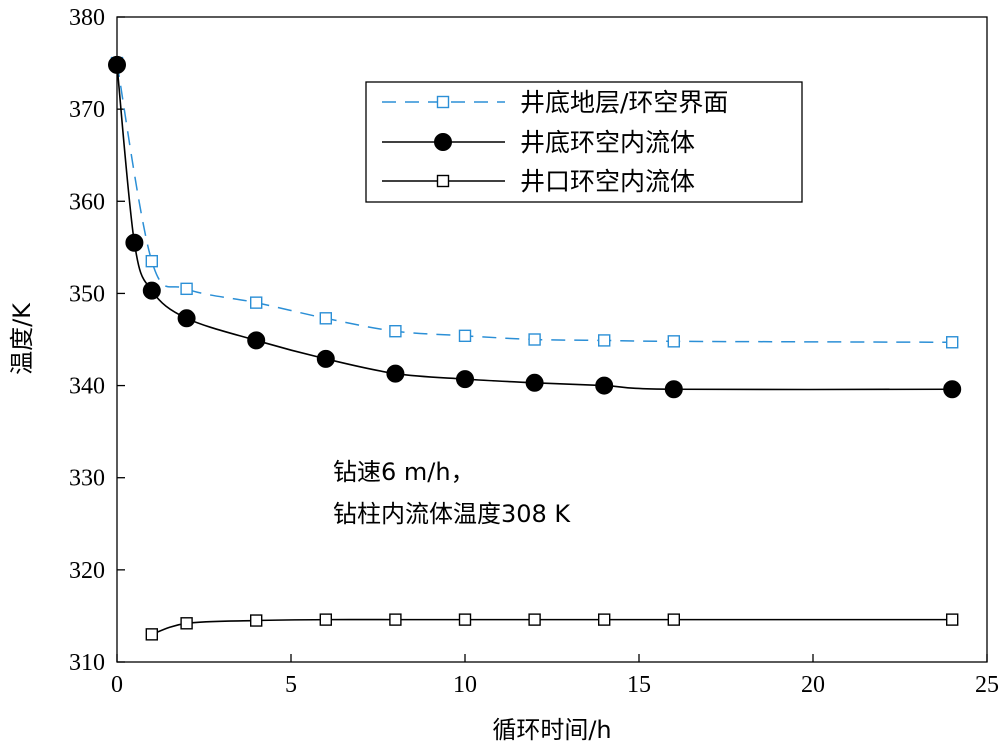  What do you see at coordinates (639, 685) in the screenshot?
I see `x-tick-label: 15` at bounding box center [639, 685].